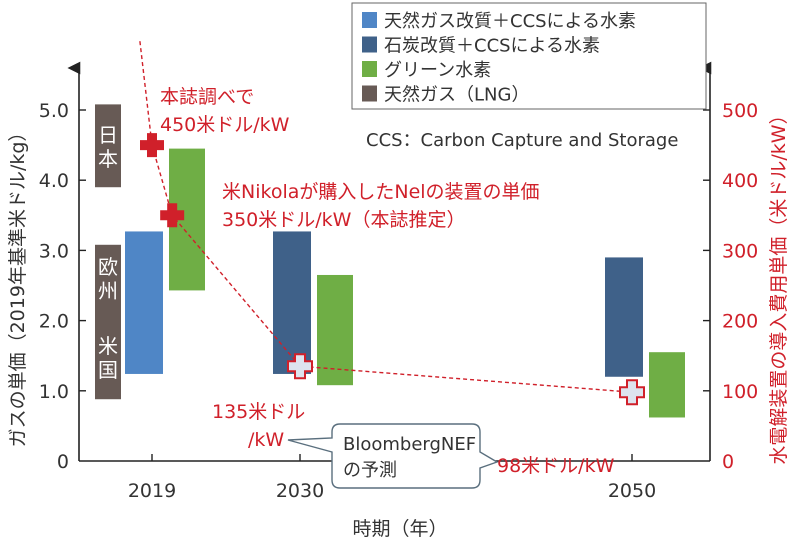 The image size is (800, 556). I want to click on bar-coal_ccs-2050, so click(624, 317).